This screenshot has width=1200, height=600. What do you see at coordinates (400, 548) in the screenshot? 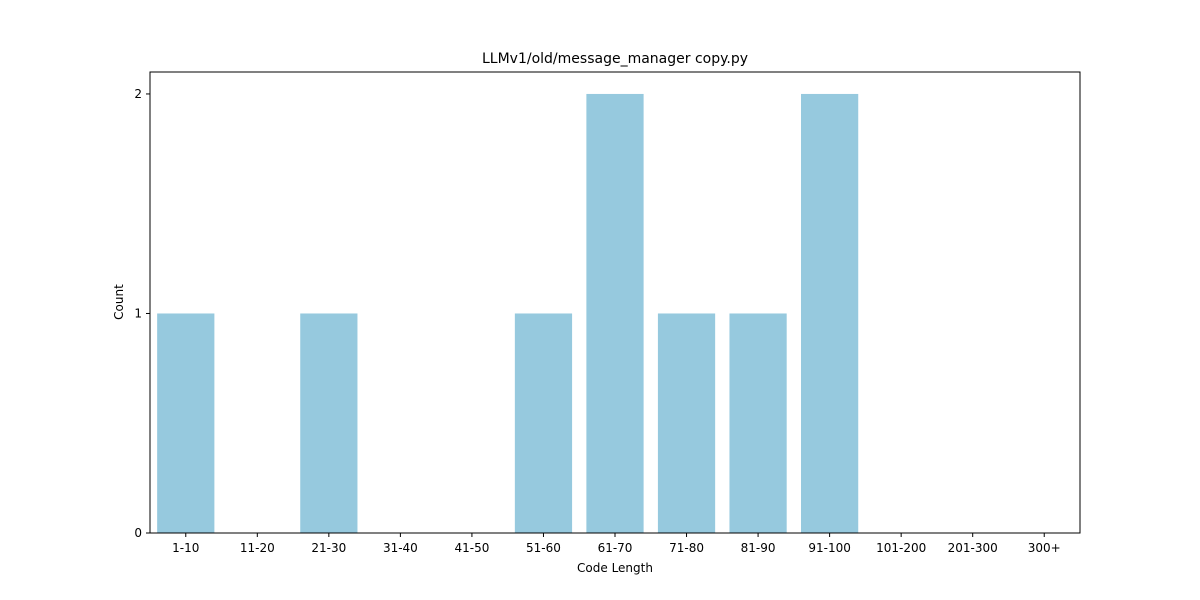
I see `x-tick-label: 31-40` at bounding box center [400, 548].